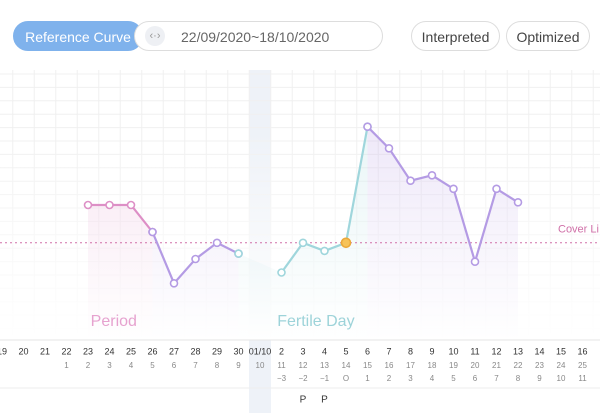 The height and width of the screenshot is (413, 600). I want to click on x-tick-label: 27, so click(174, 351).